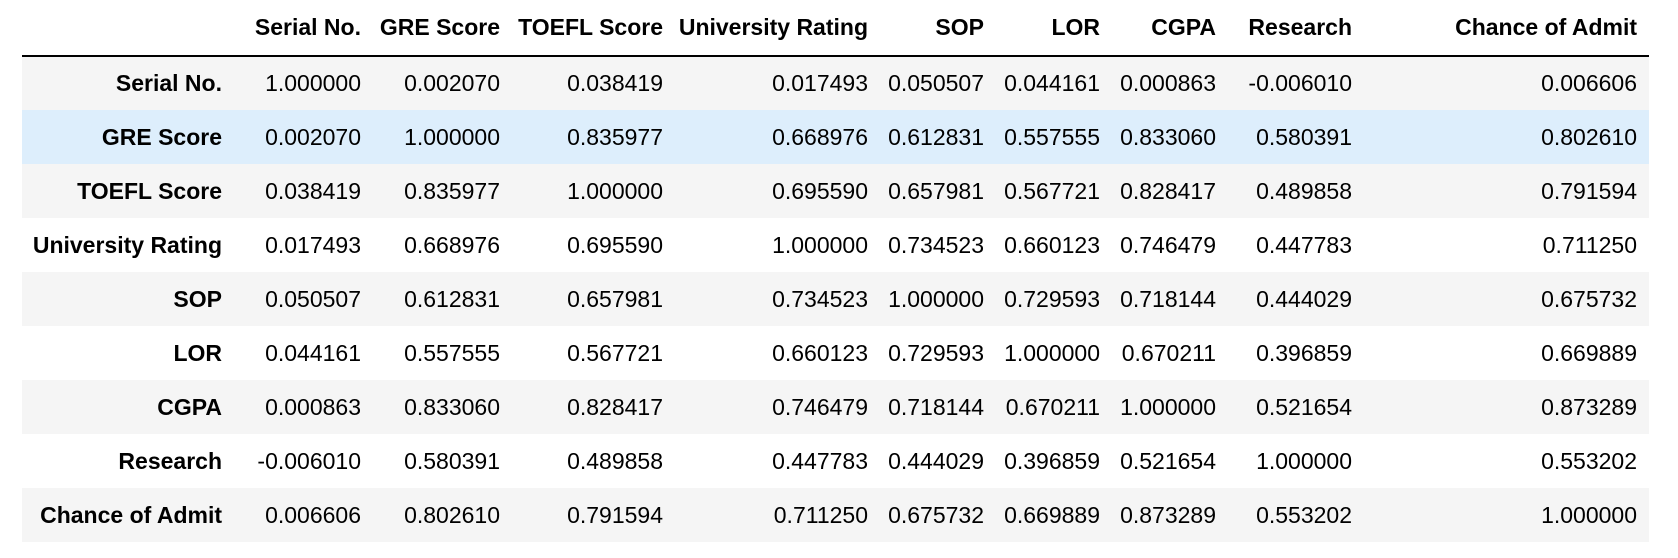  What do you see at coordinates (820, 406) in the screenshot?
I see `table-cell: 0.746479` at bounding box center [820, 406].